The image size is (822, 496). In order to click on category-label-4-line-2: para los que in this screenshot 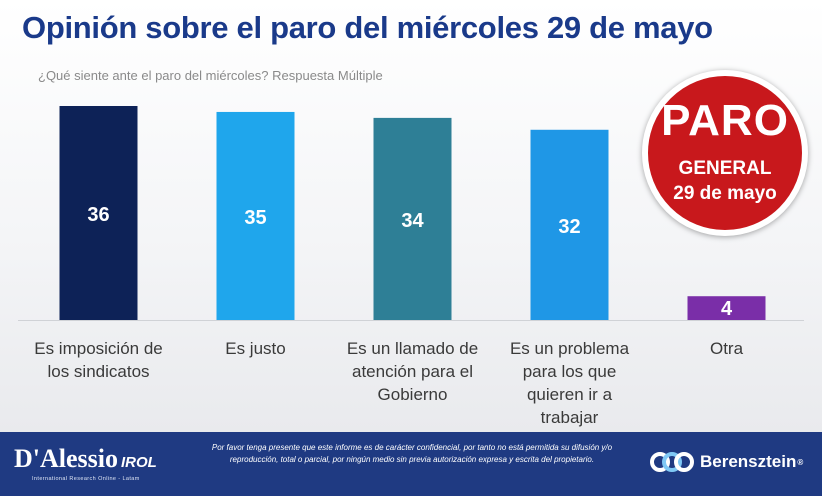, I will do `click(570, 371)`.